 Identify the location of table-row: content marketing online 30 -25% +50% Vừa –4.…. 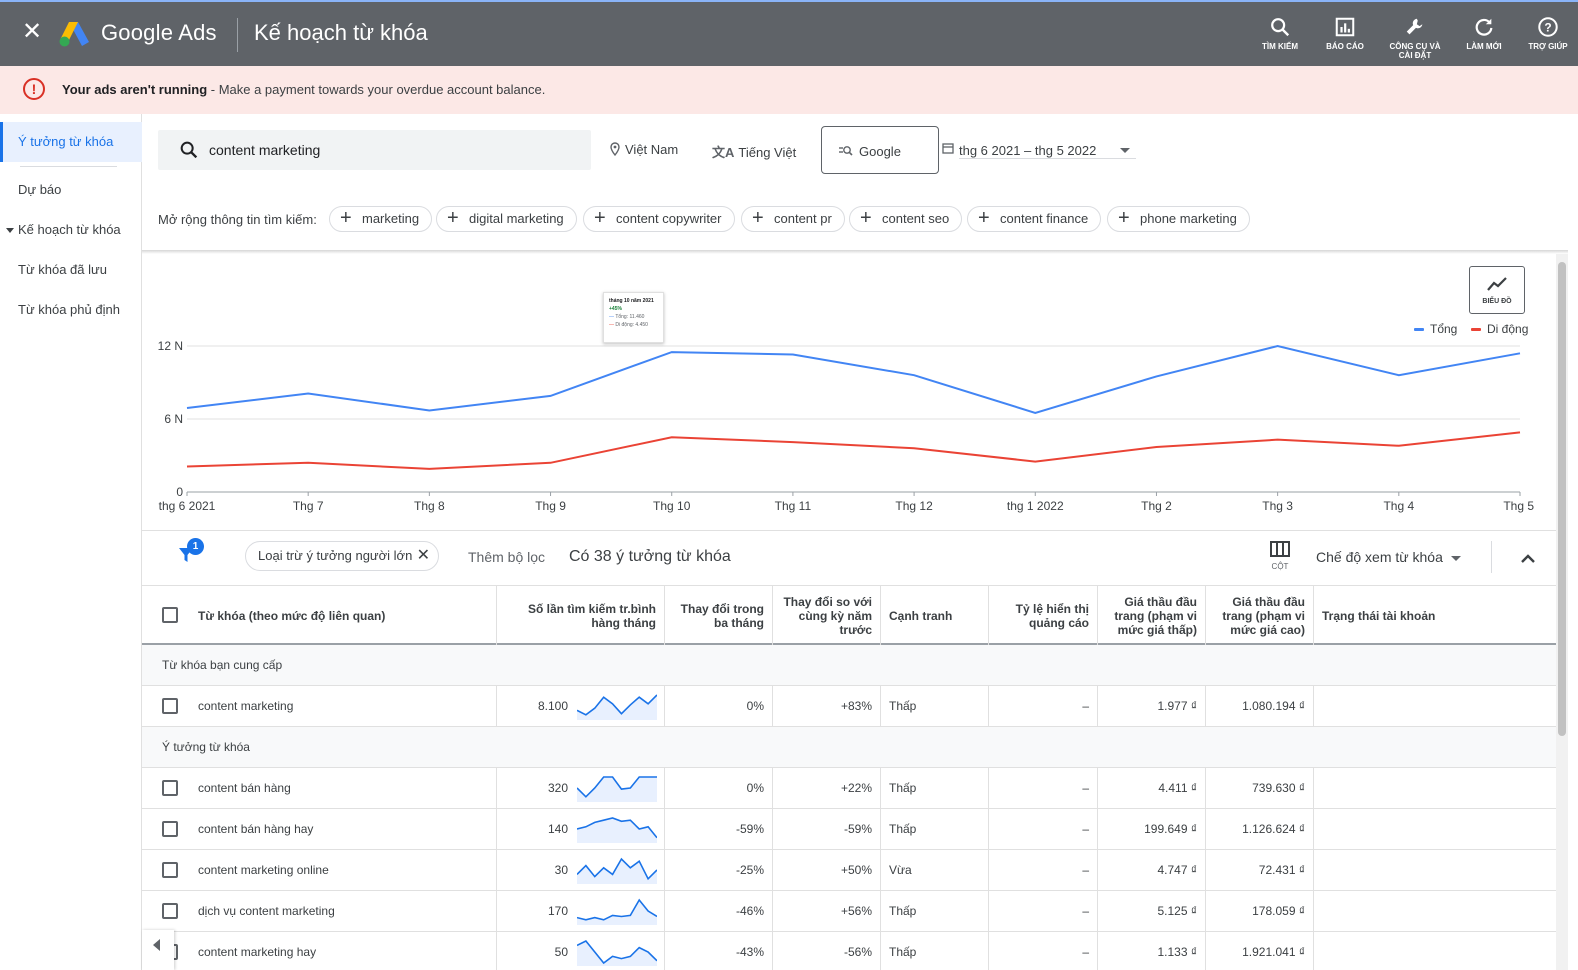
(849, 870).